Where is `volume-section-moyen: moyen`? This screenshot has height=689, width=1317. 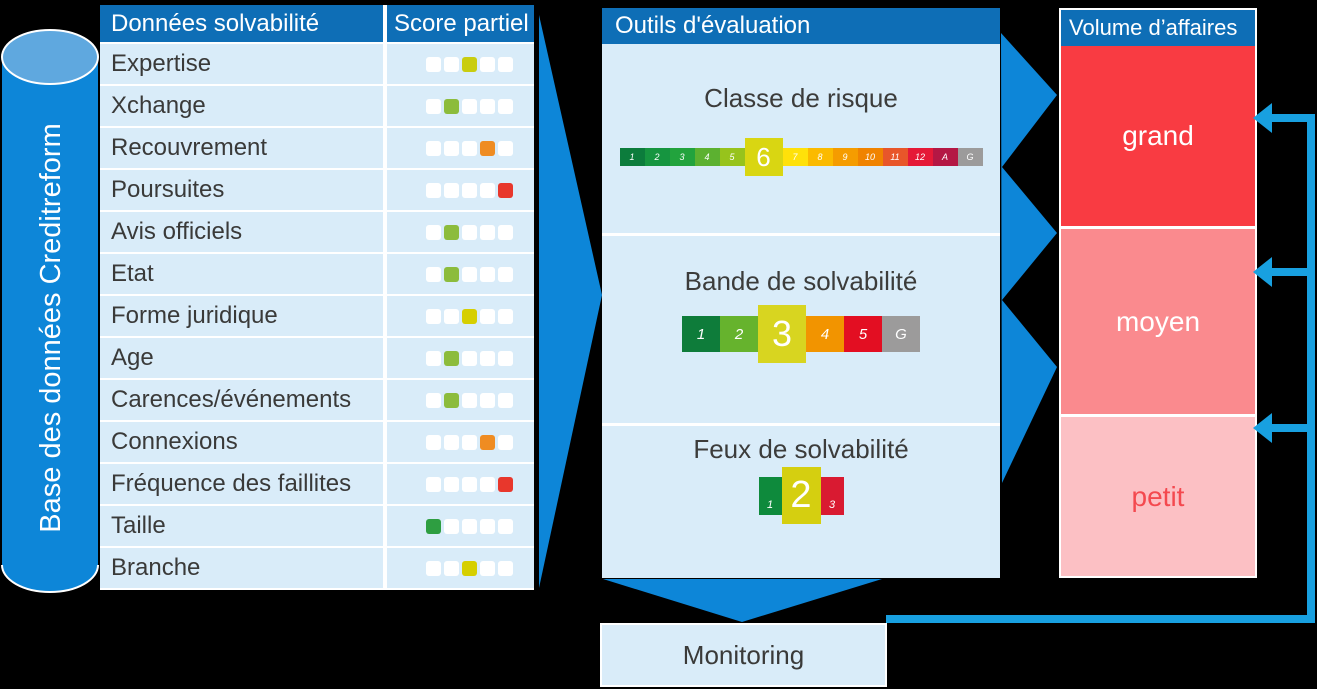
volume-section-moyen: moyen is located at coordinates (1158, 320).